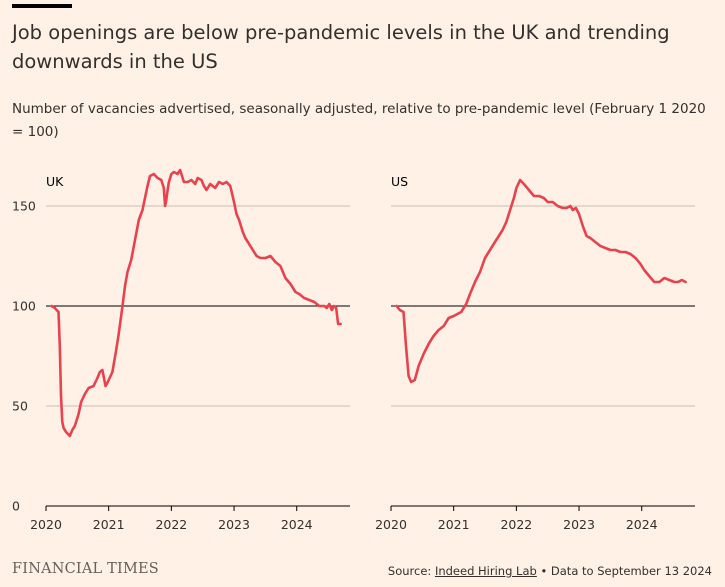  I want to click on brand-bar, so click(42, 6).